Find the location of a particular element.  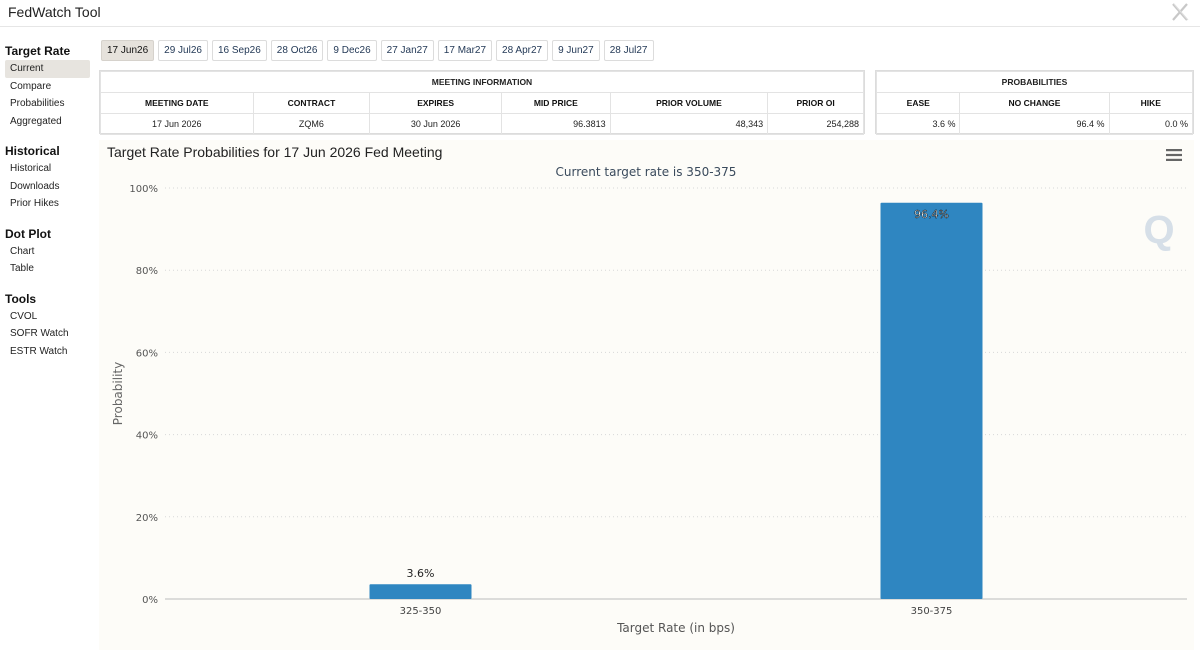

table-cell: 48,343 is located at coordinates (689, 124).